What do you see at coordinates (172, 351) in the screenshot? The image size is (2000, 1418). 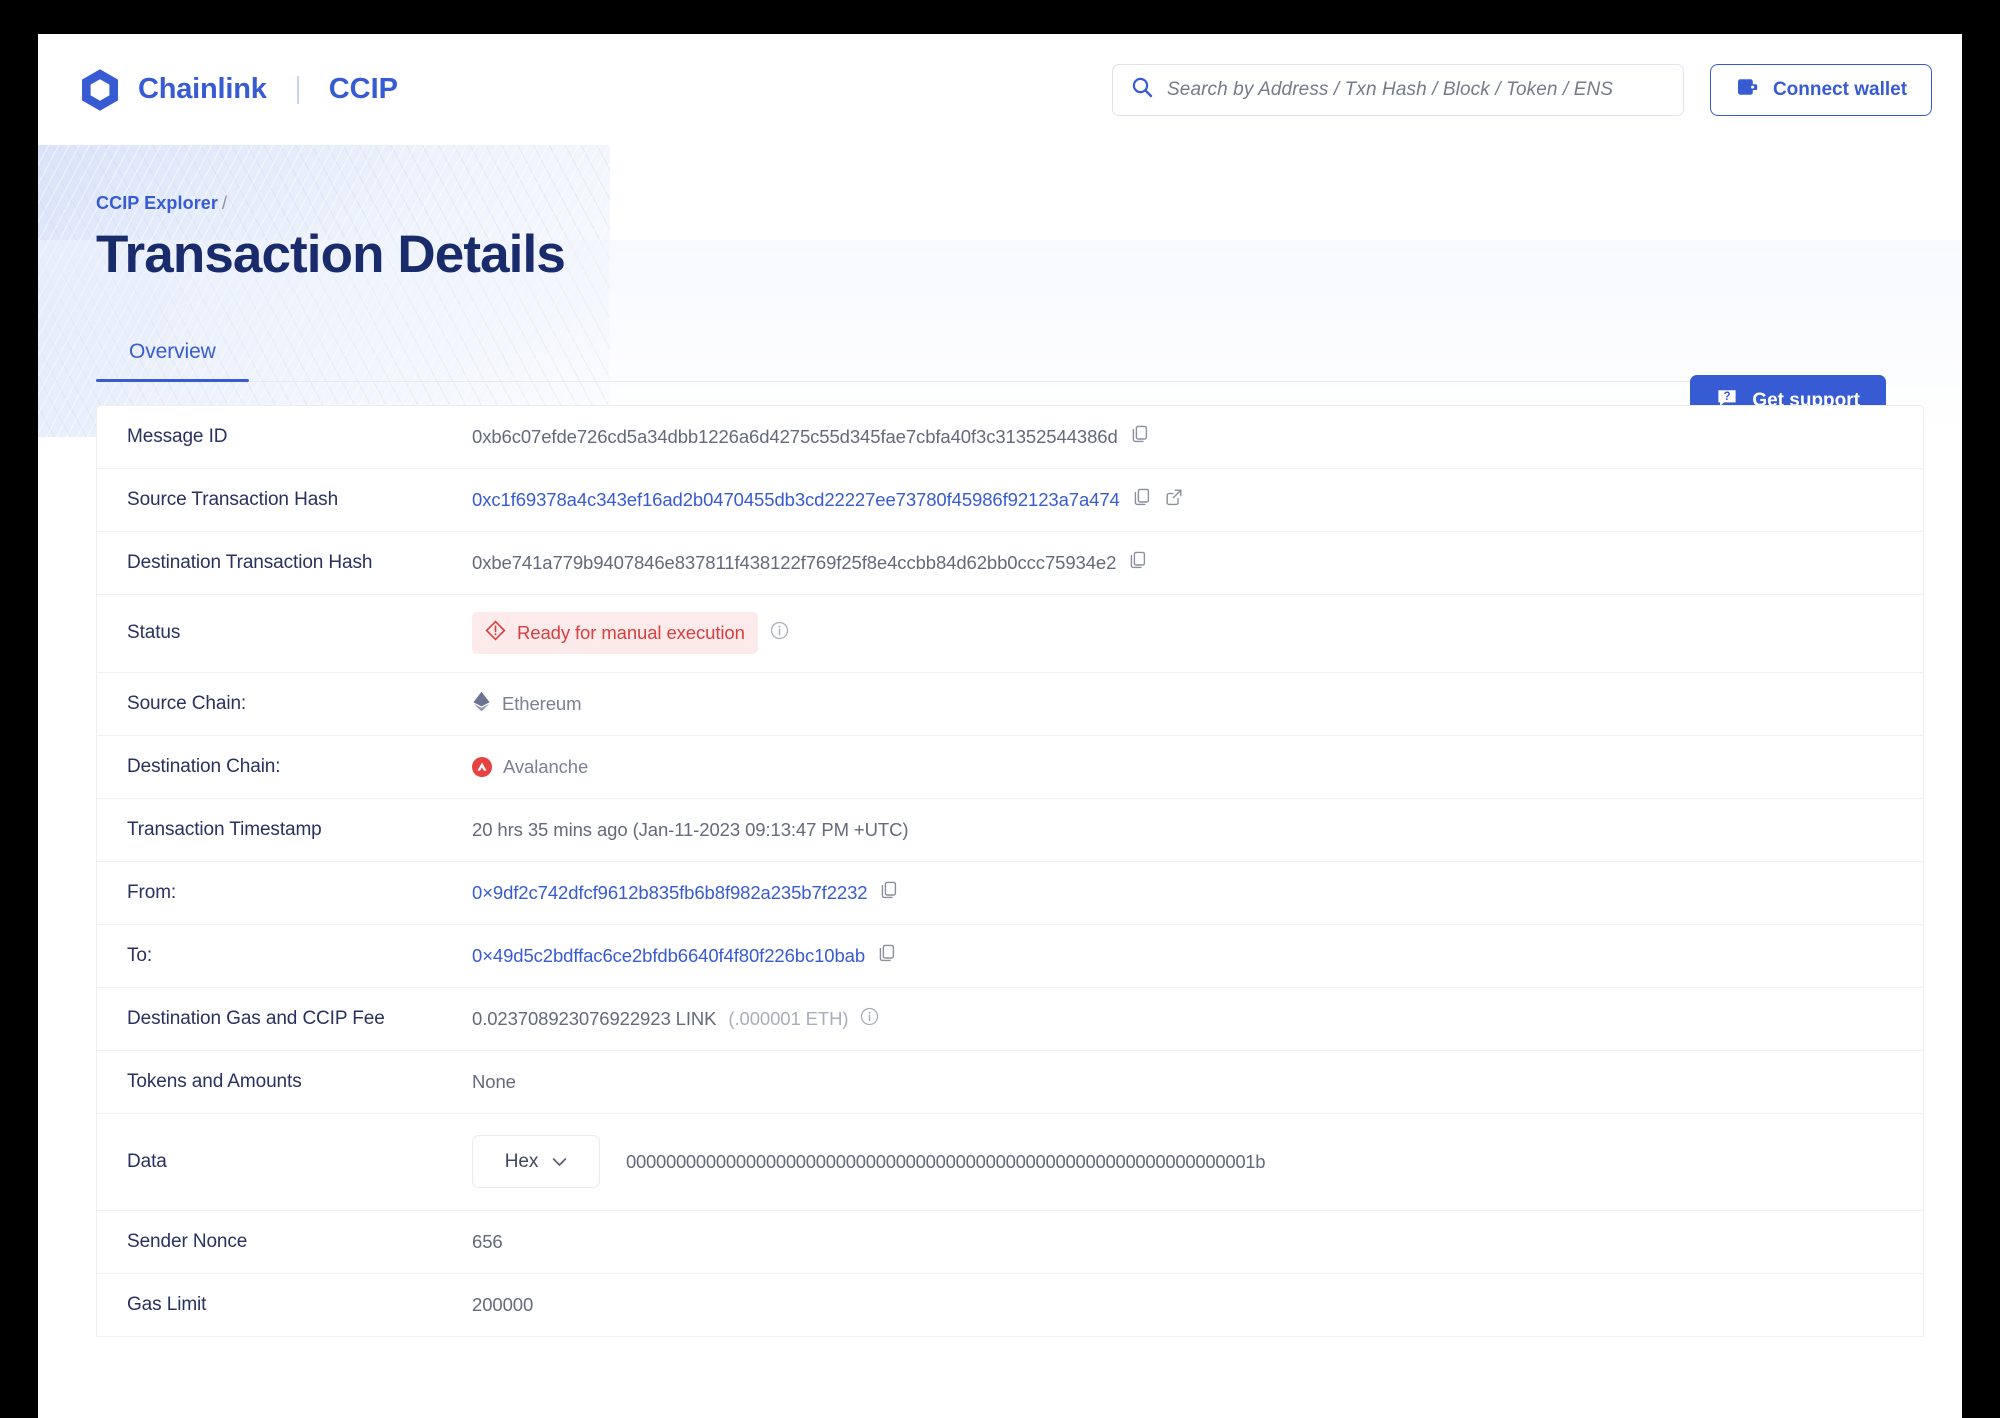 I see `tab-overview-label: Overview` at bounding box center [172, 351].